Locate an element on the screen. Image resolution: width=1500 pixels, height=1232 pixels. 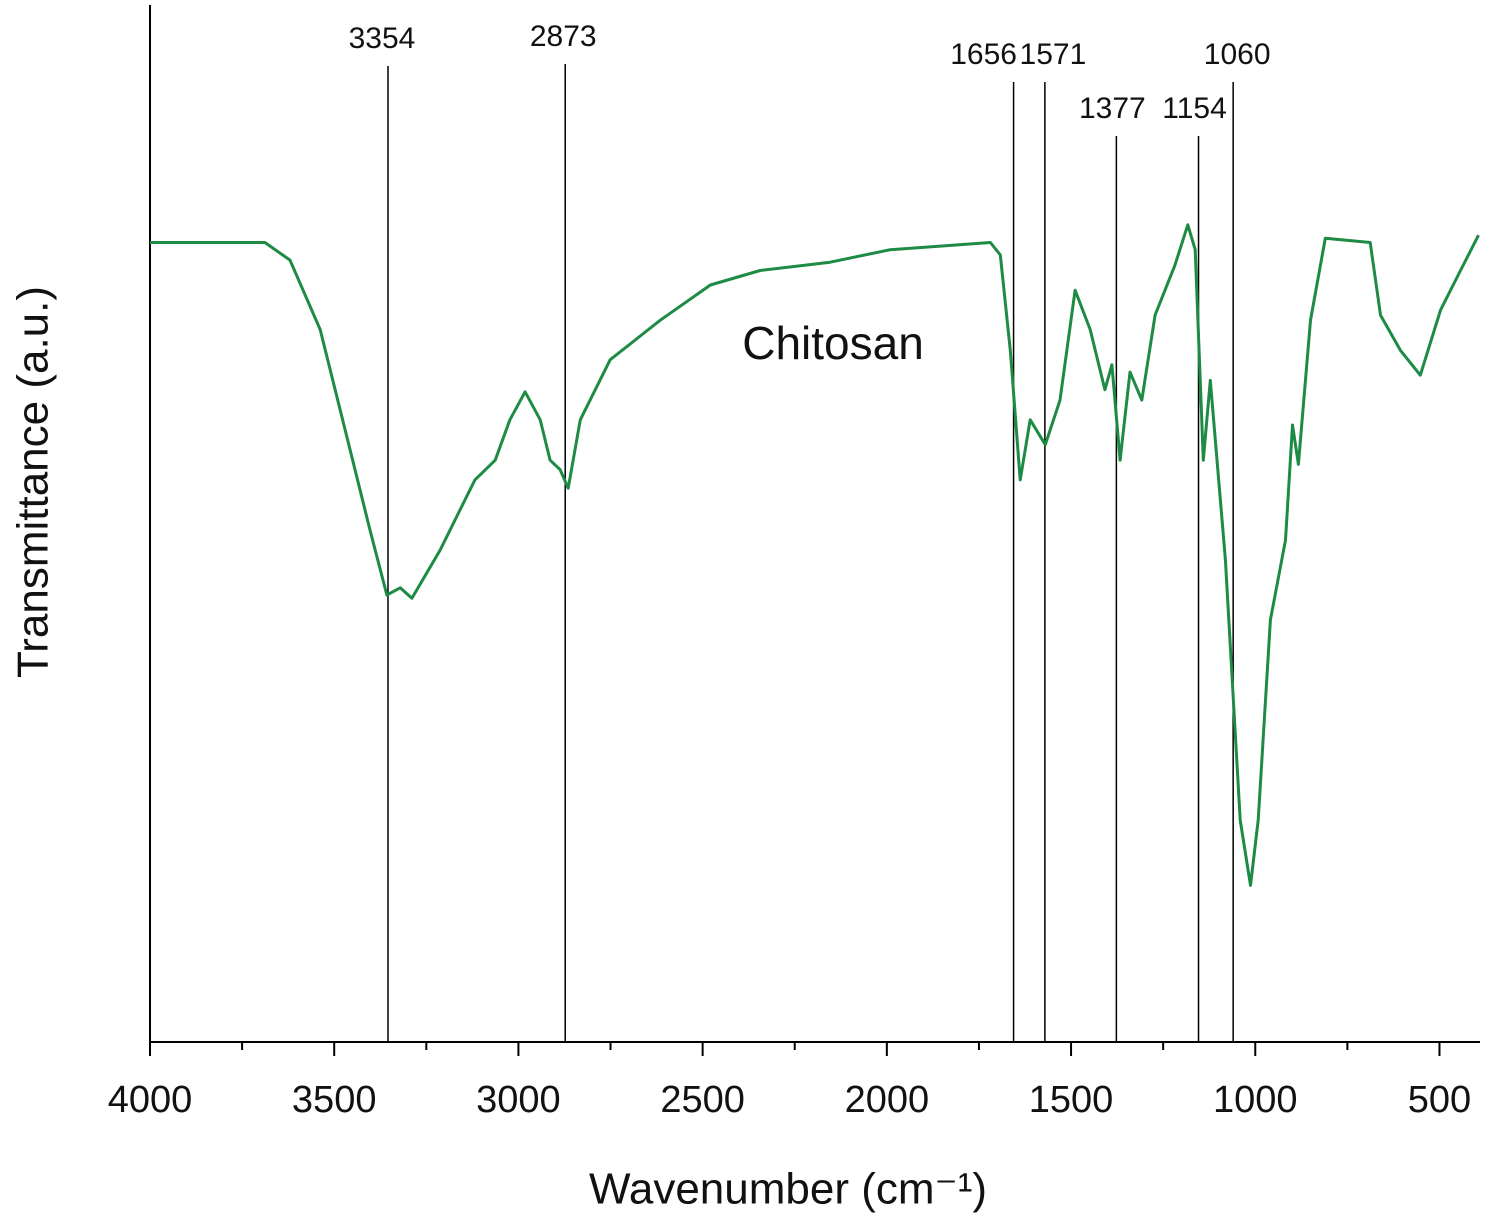
x-tick-label: 2500 is located at coordinates (702, 1100).